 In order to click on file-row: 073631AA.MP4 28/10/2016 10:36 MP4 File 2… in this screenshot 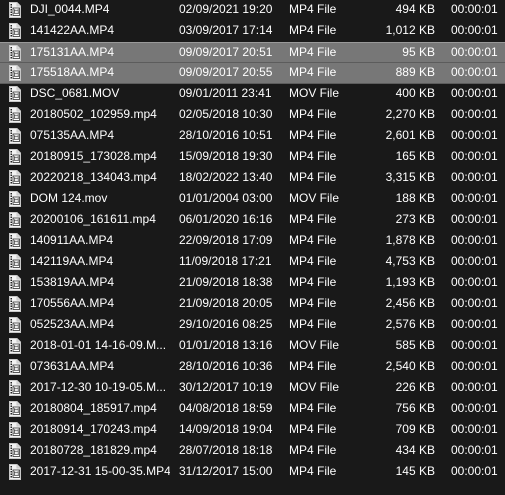, I will do `click(252, 367)`.